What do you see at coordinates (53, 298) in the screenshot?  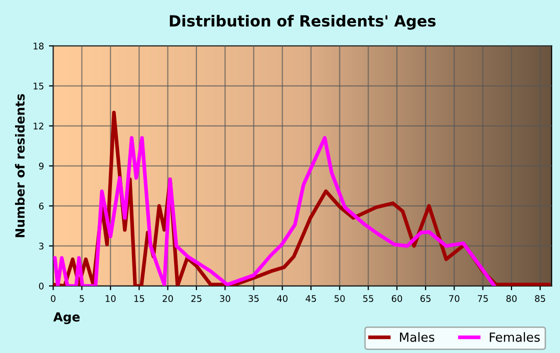 I see `x-tick-label: 0` at bounding box center [53, 298].